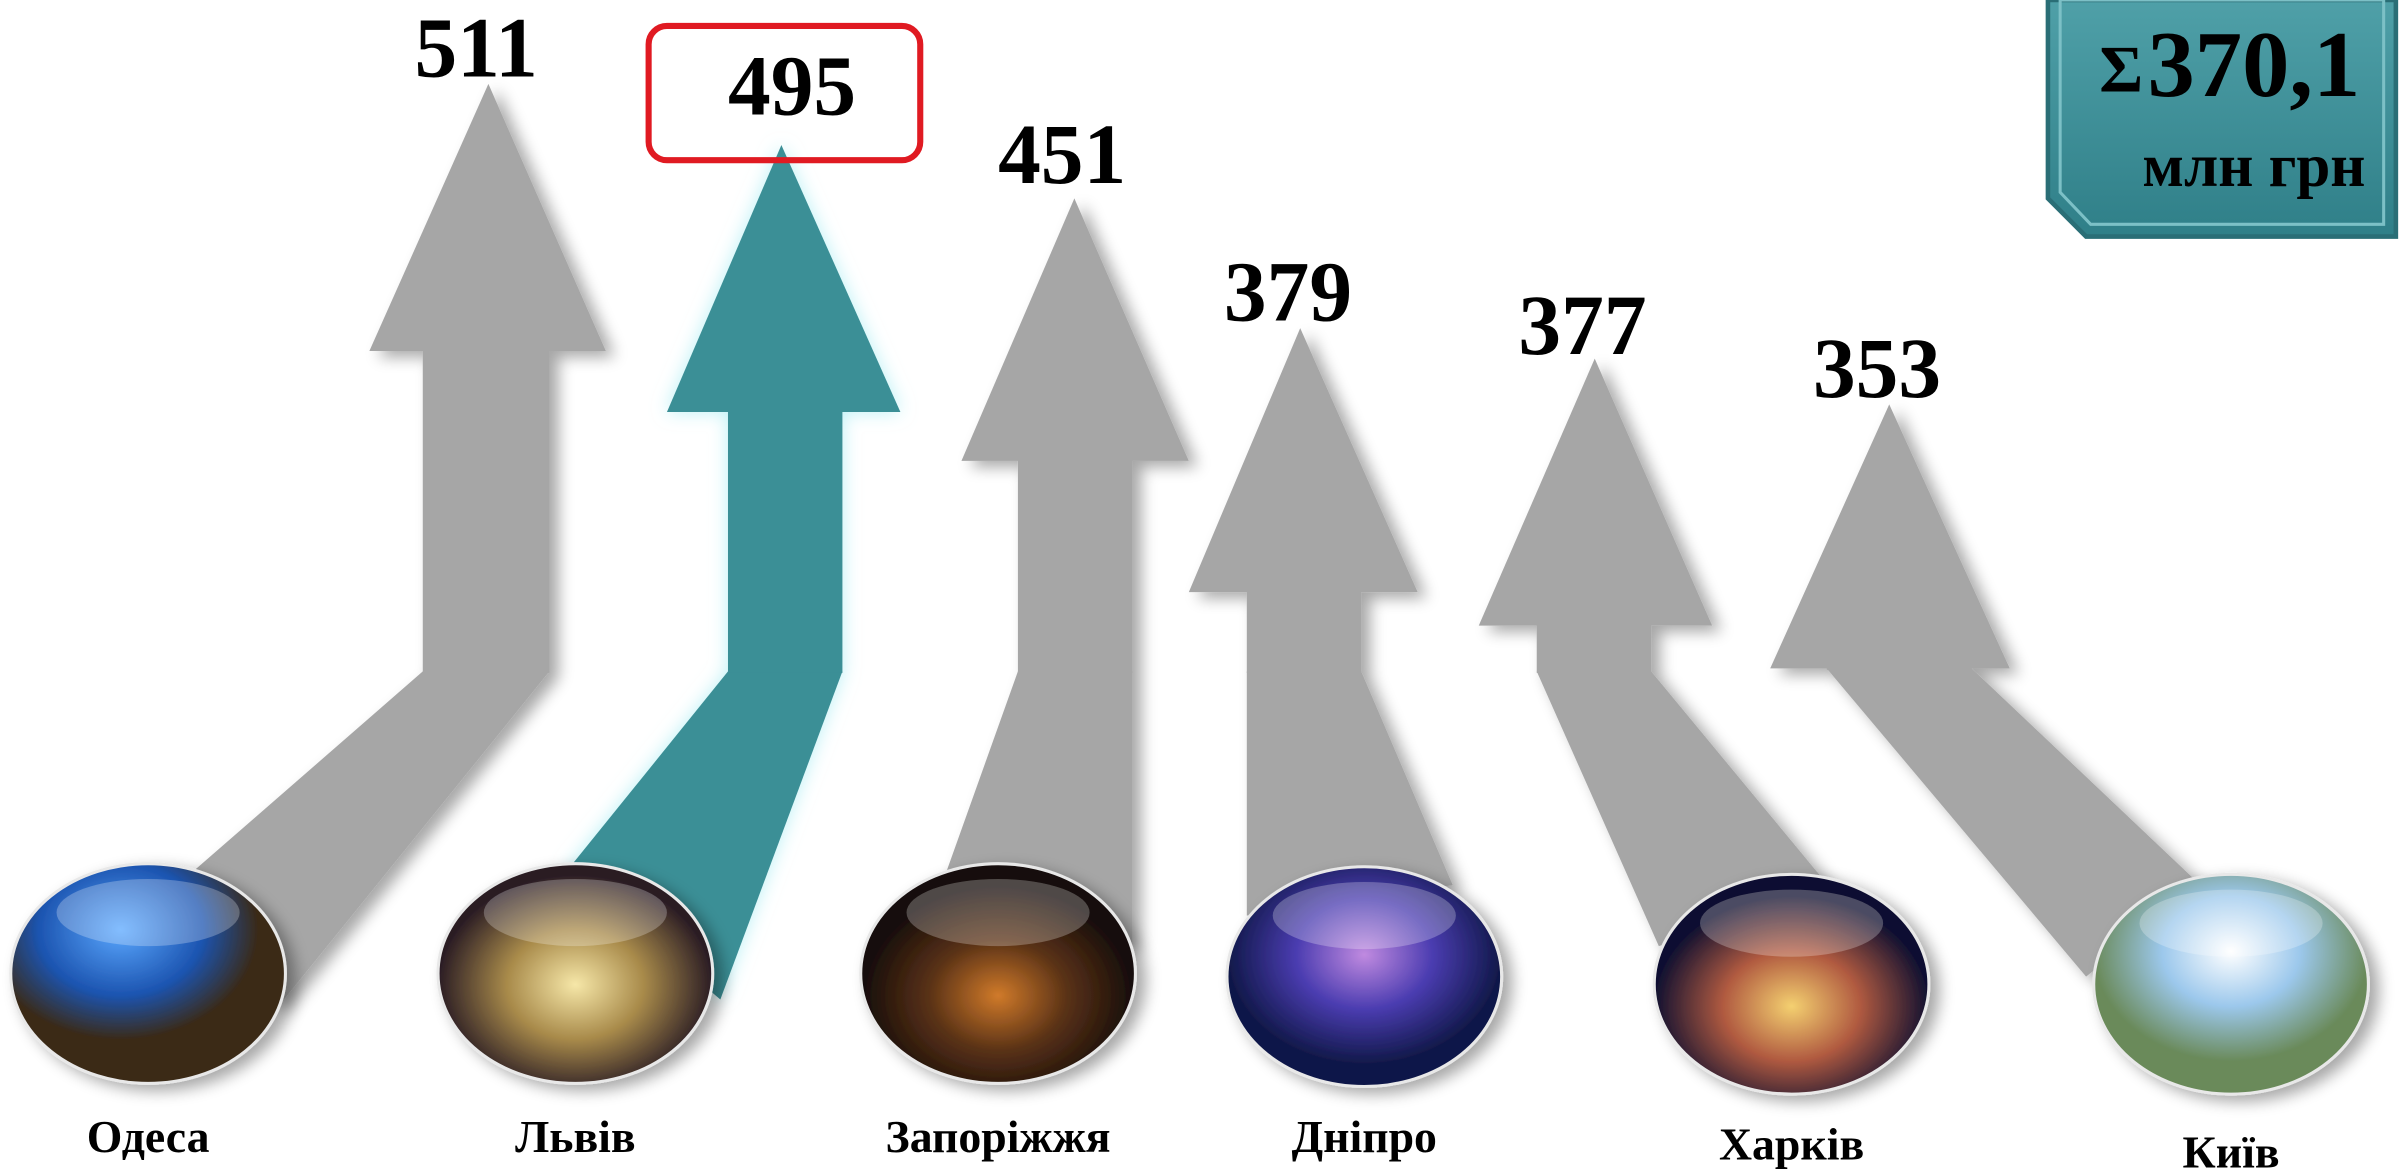  Describe the element at coordinates (2254, 65) in the screenshot. I see `total-value: 370,1` at that location.